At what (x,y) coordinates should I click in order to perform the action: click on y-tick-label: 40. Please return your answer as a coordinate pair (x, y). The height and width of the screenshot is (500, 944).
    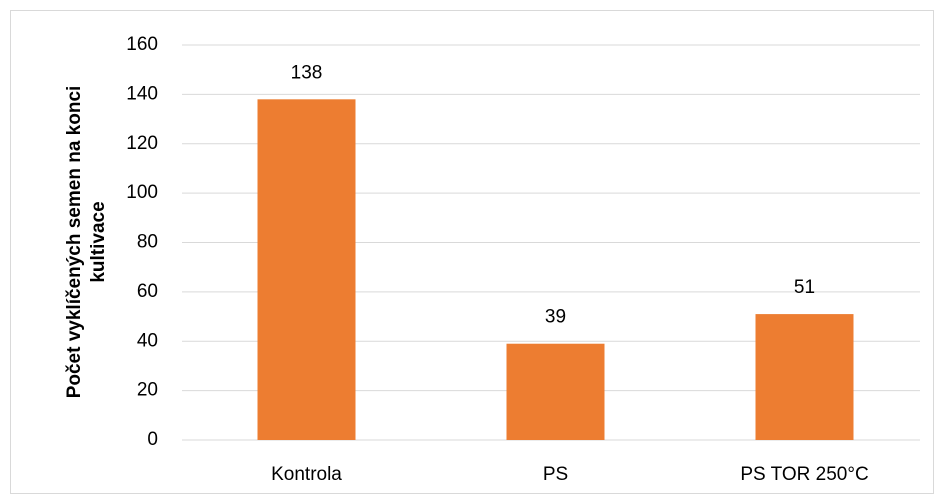
    Looking at the image, I should click on (147, 340).